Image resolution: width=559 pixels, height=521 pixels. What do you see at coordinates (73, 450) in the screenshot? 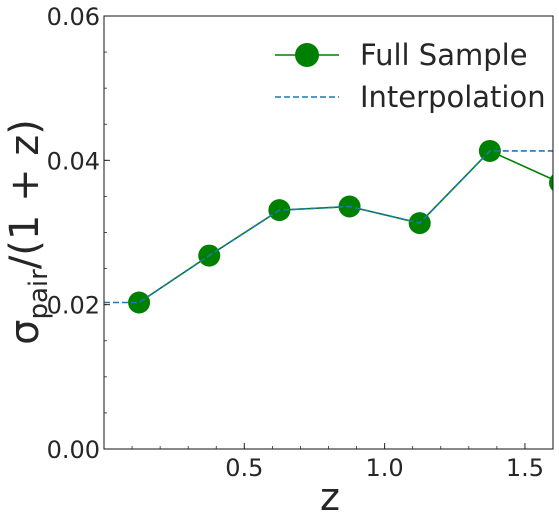
I see `y-tick-label: 0.00` at bounding box center [73, 450].